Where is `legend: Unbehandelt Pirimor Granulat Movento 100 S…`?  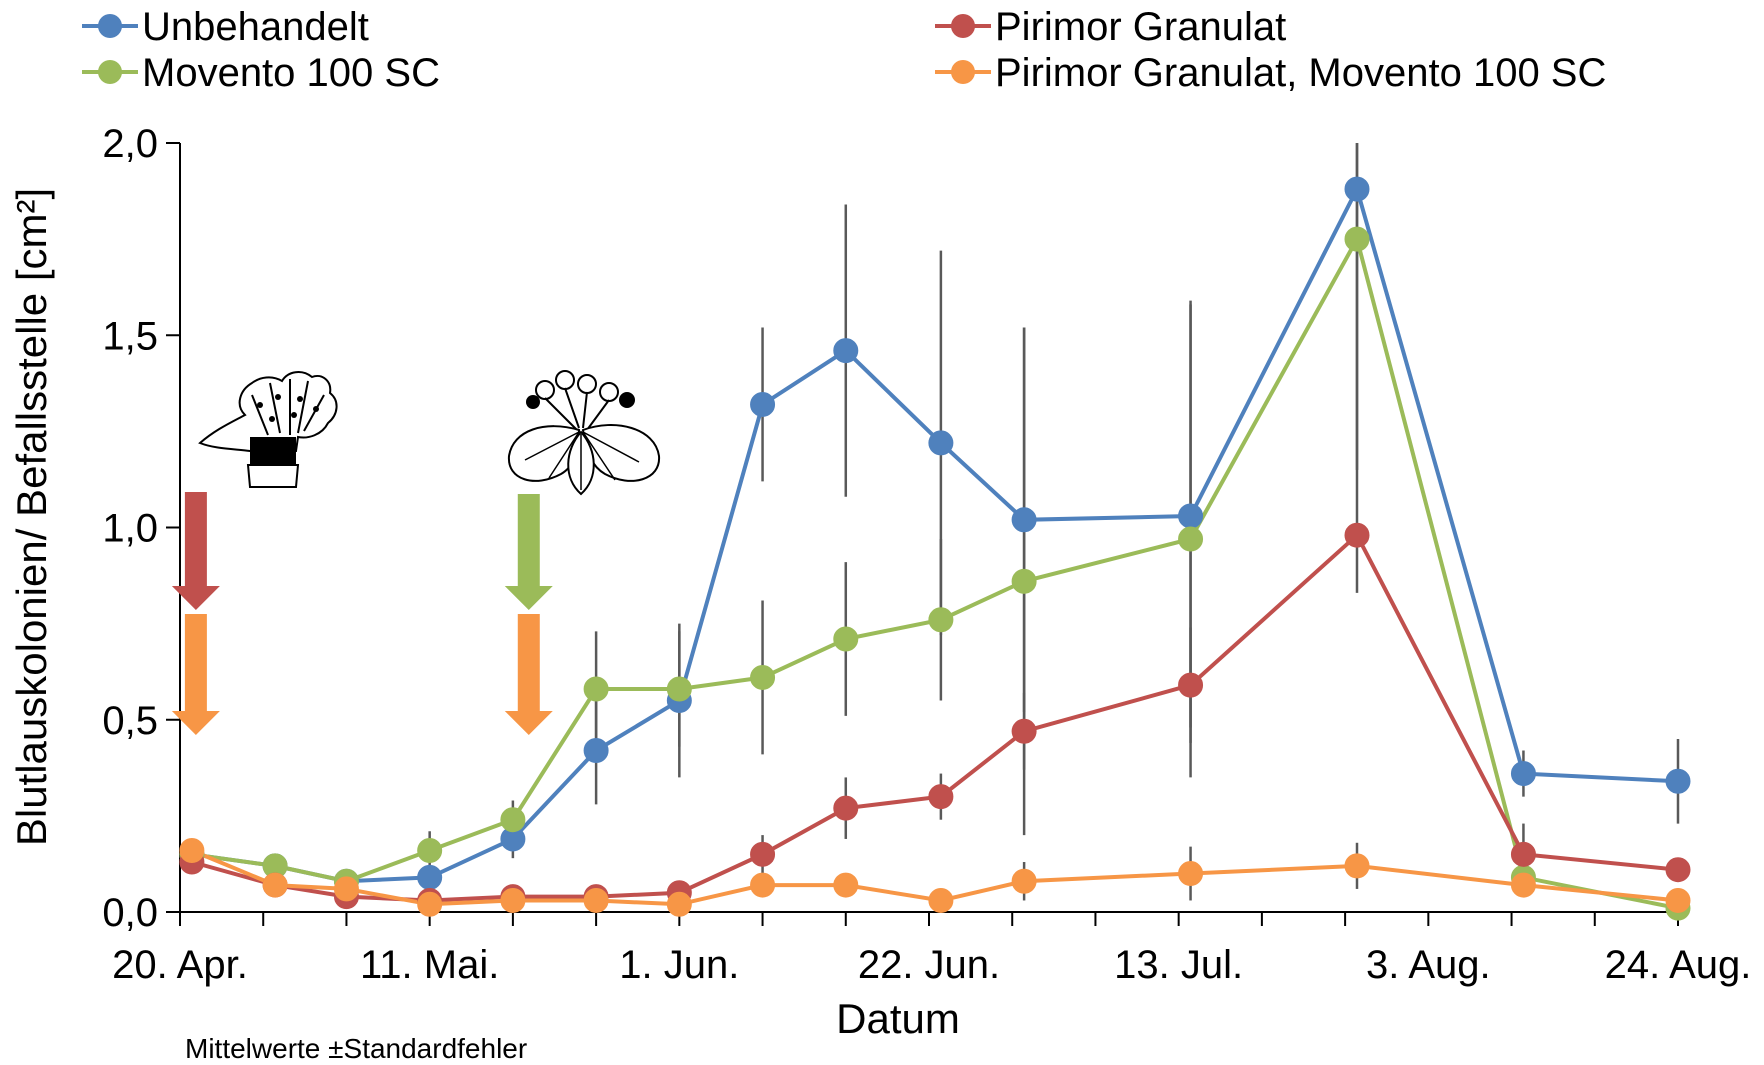
legend: Unbehandelt Pirimor Granulat Movento 100 S… is located at coordinates (844, 50).